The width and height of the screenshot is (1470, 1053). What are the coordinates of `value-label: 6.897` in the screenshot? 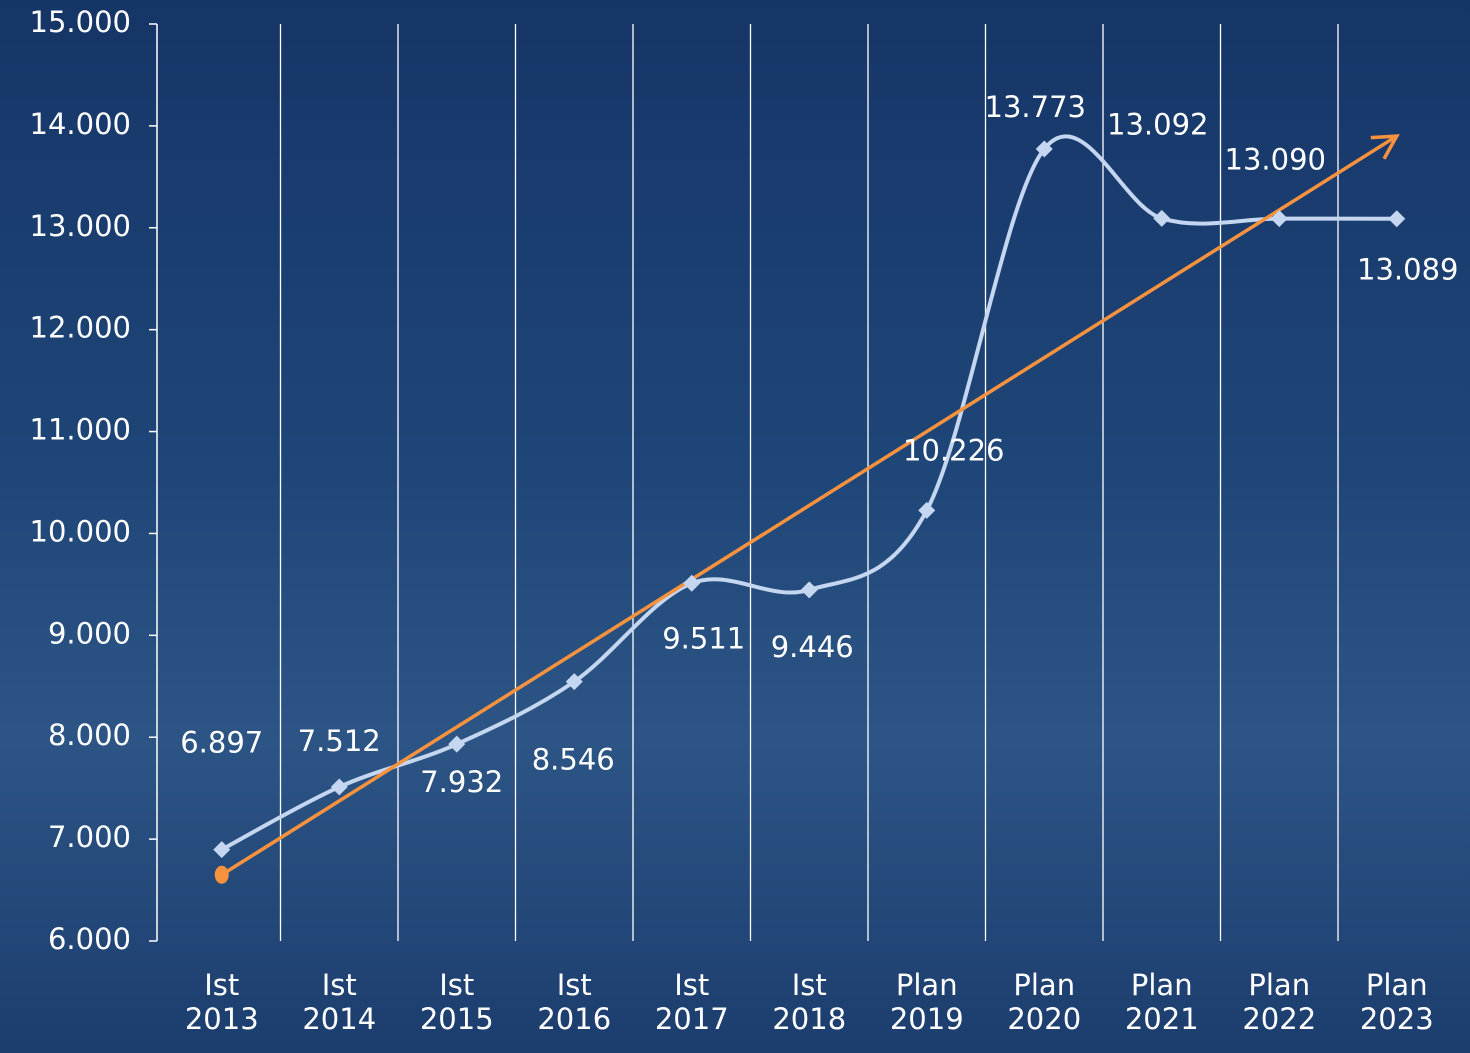 It's located at (221, 743).